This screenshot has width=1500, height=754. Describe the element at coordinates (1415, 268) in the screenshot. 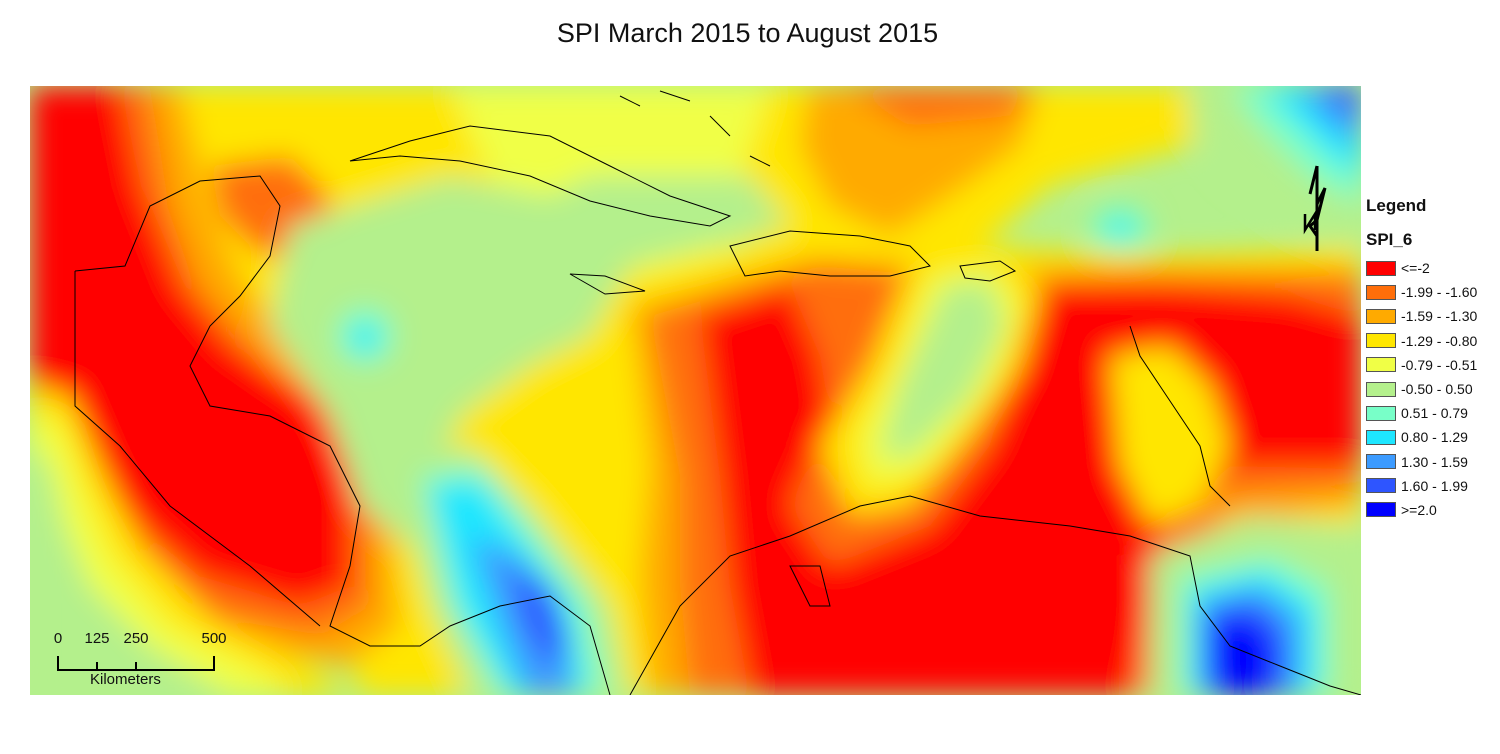

I see `legend-label: <=-2` at that location.